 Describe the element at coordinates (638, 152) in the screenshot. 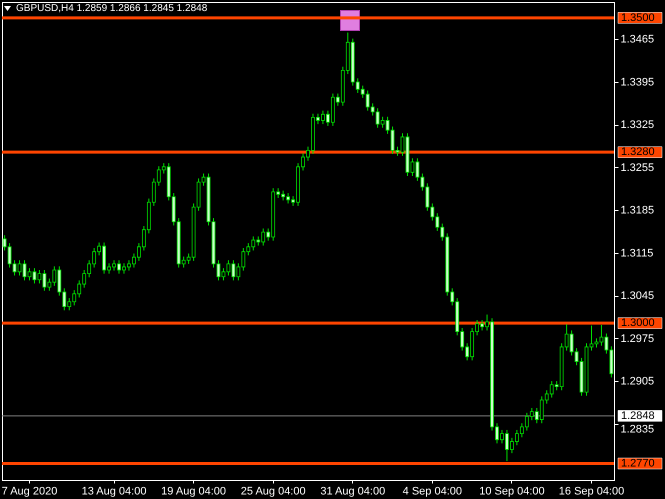

I see `ref-line-label: 1.3280` at that location.